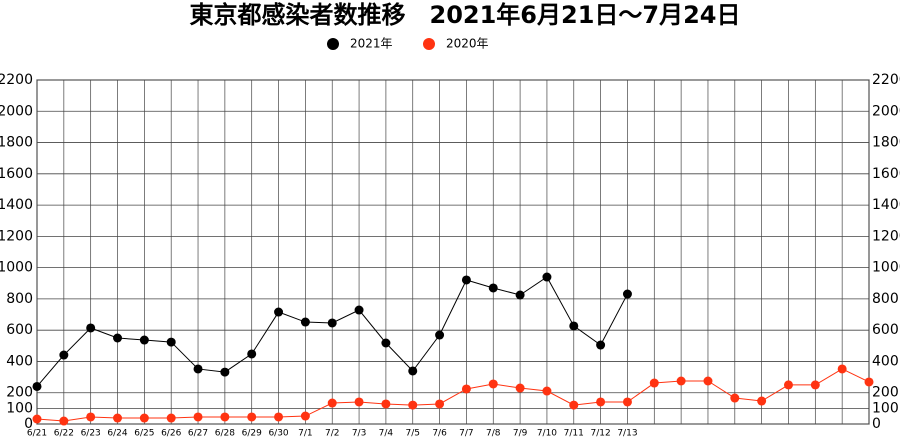 The height and width of the screenshot is (440, 900). What do you see at coordinates (493, 434) in the screenshot?
I see `x-tick-label: 7/8` at bounding box center [493, 434].